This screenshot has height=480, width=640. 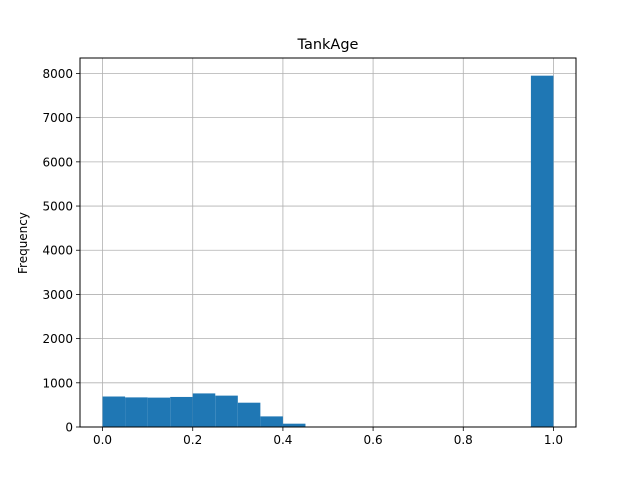 I want to click on y-tick-label: 2000, so click(x=57, y=339).